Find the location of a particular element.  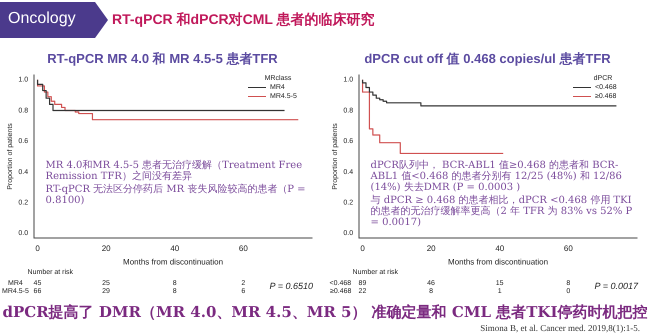

annotation: MR 4.0和MR 4.5-5 患者无治疗缓解（Treatment Free Remission TFR）之间没有差异 is located at coordinates (175, 171).